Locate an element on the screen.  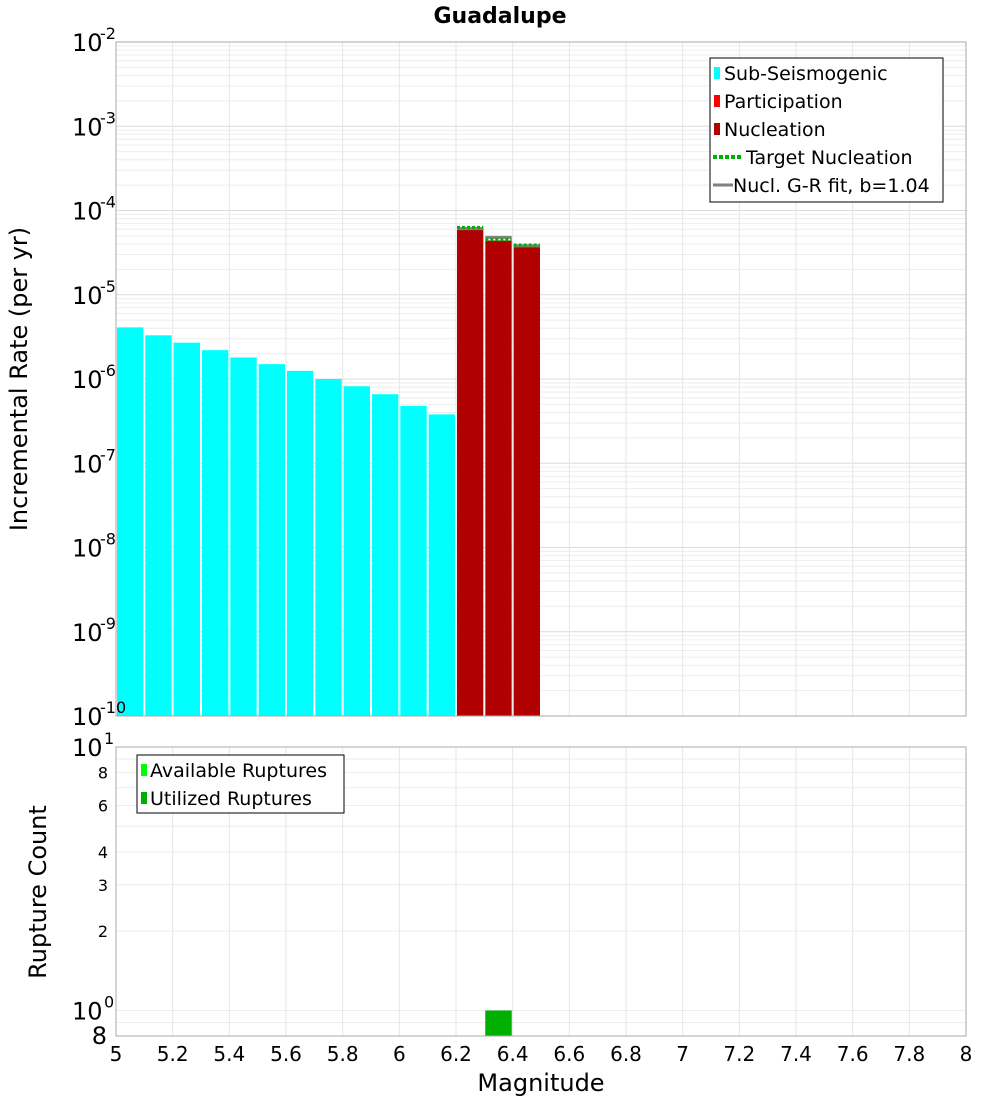
x-tick-label: 7.8 is located at coordinates (909, 1054).